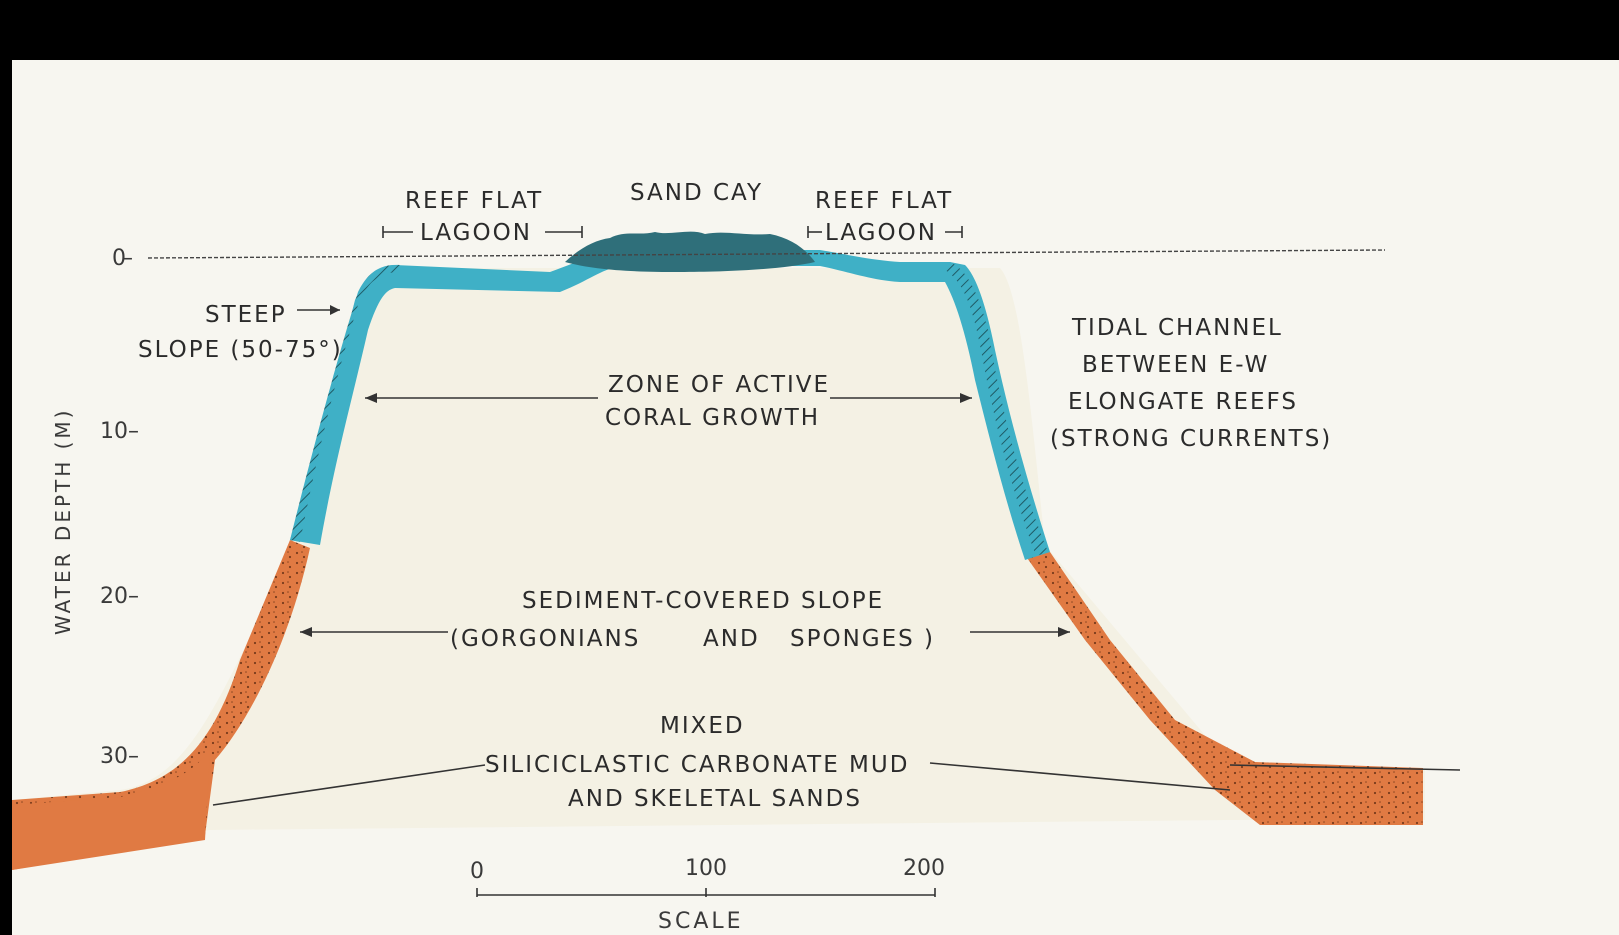 This screenshot has height=935, width=1619. I want to click on scale-tick-0: 0, so click(477, 871).